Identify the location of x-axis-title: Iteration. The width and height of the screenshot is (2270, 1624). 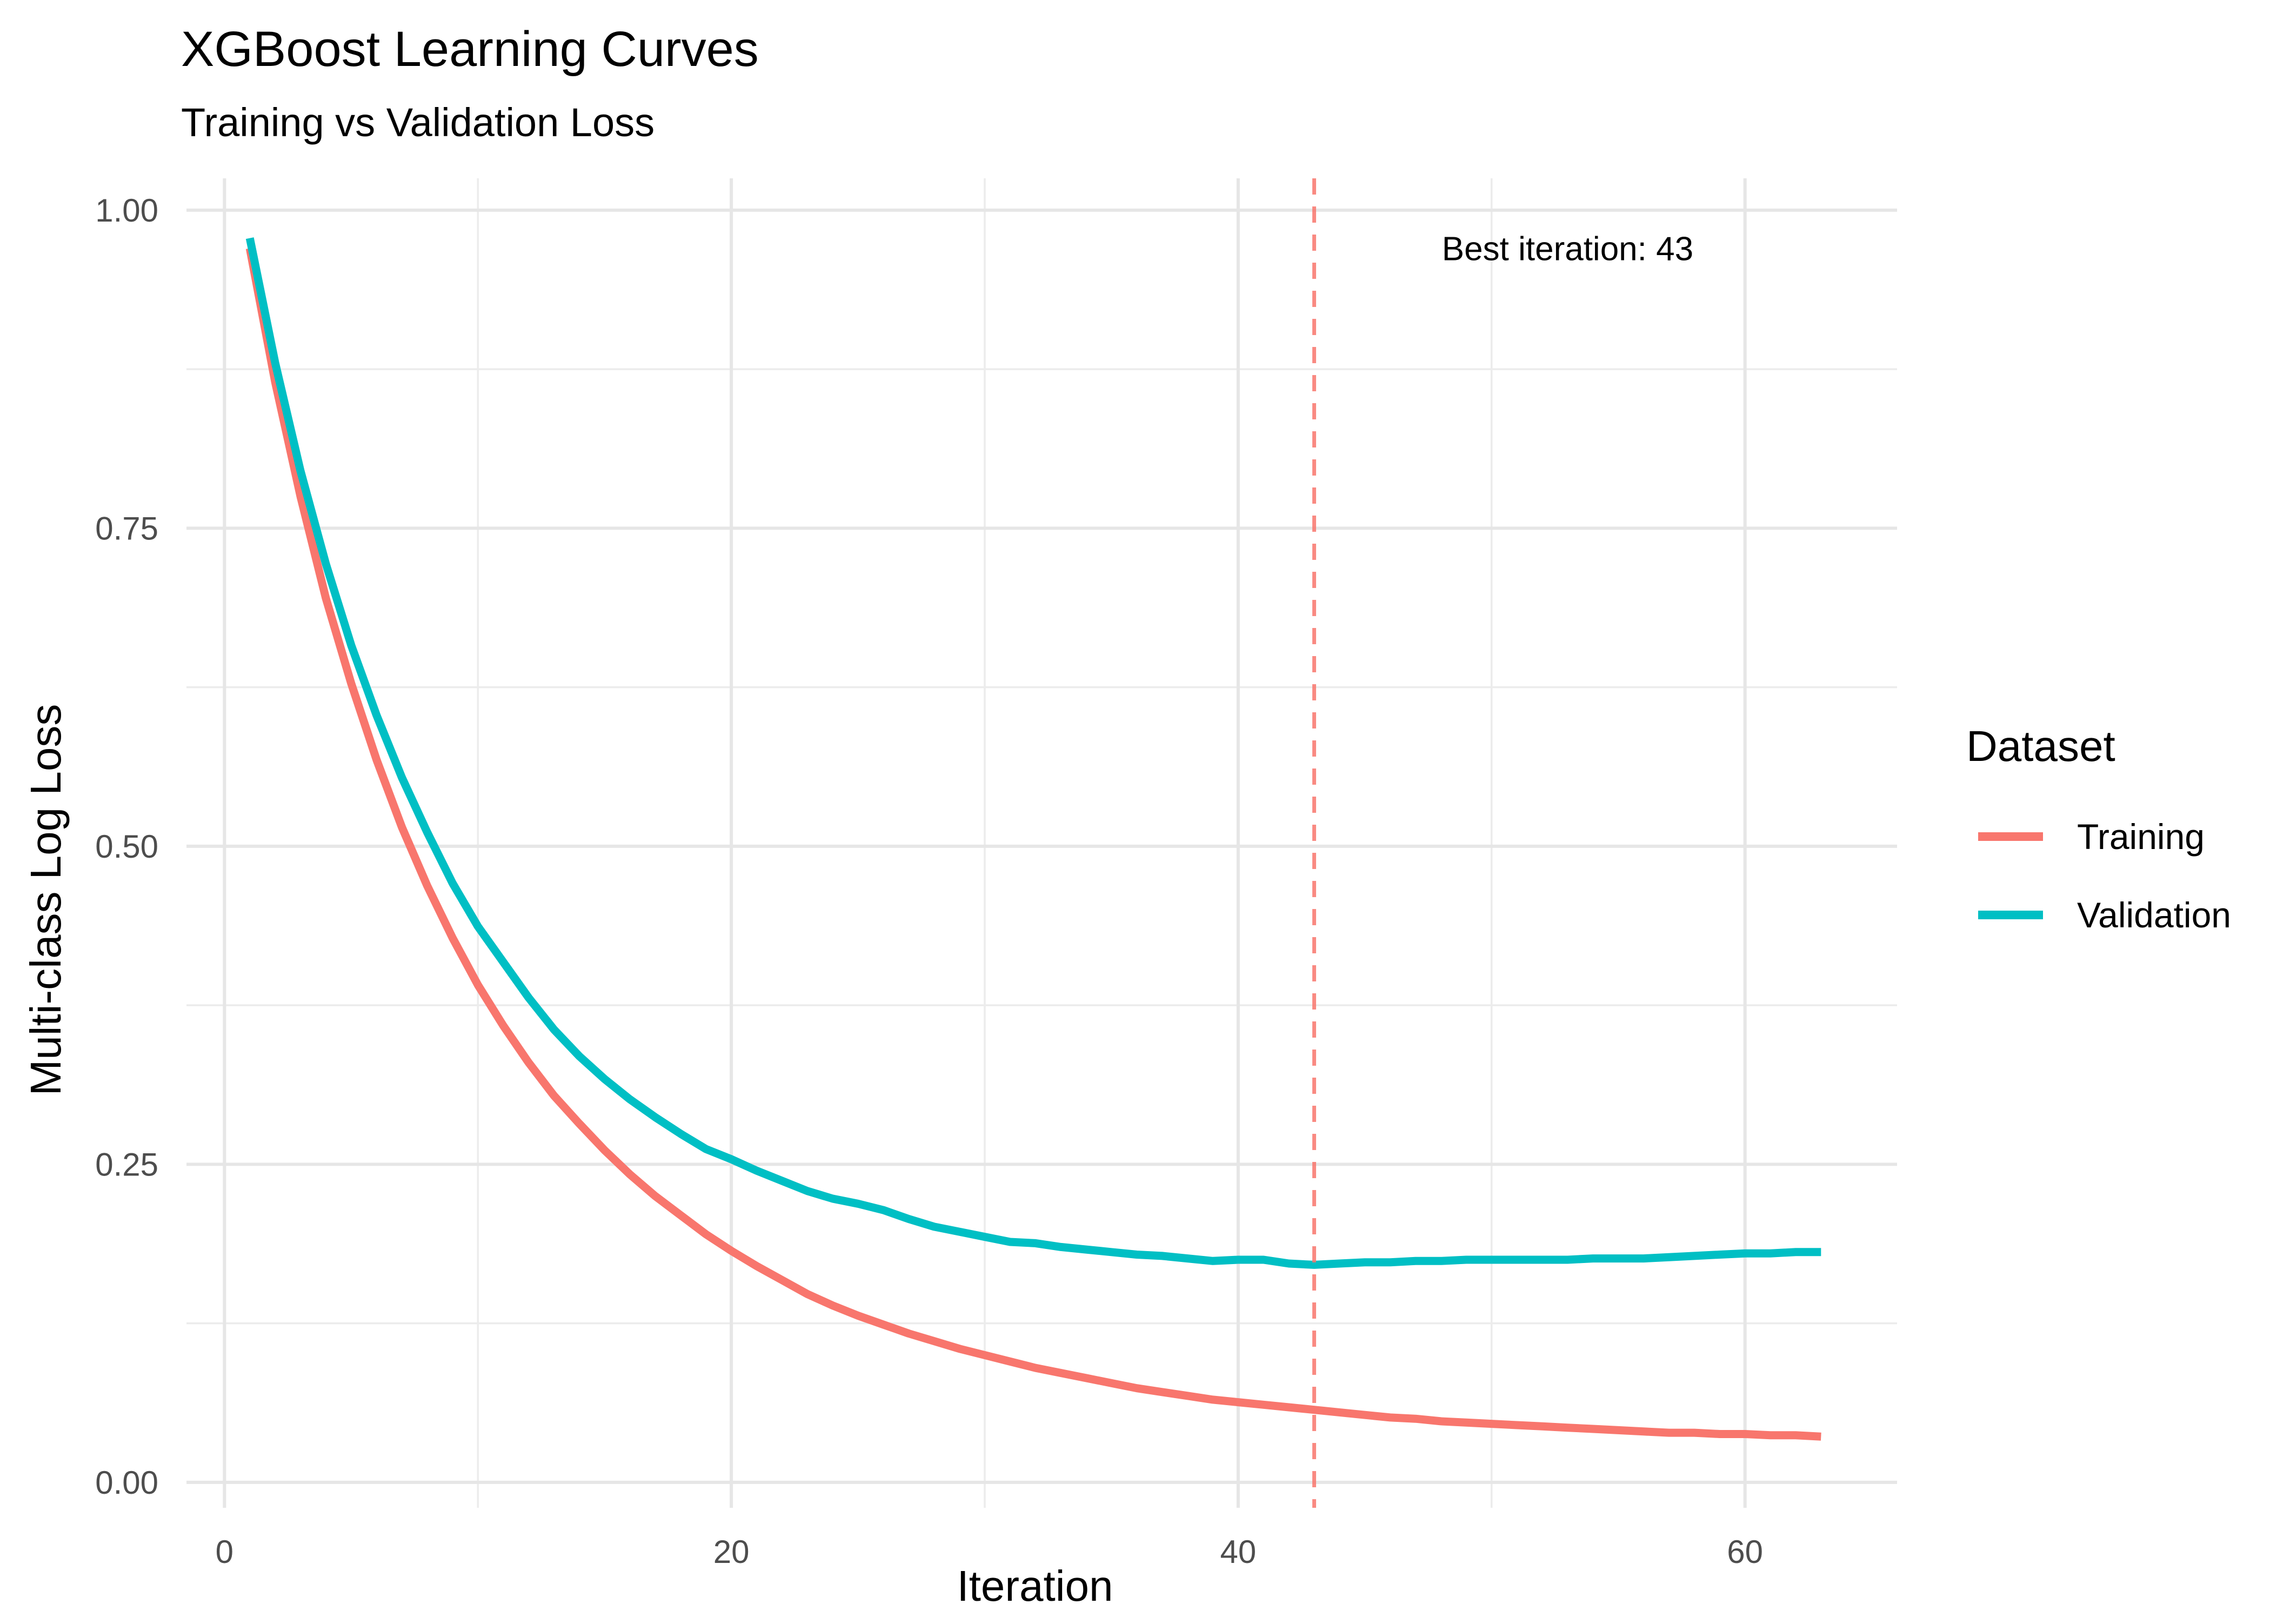
(1035, 1586).